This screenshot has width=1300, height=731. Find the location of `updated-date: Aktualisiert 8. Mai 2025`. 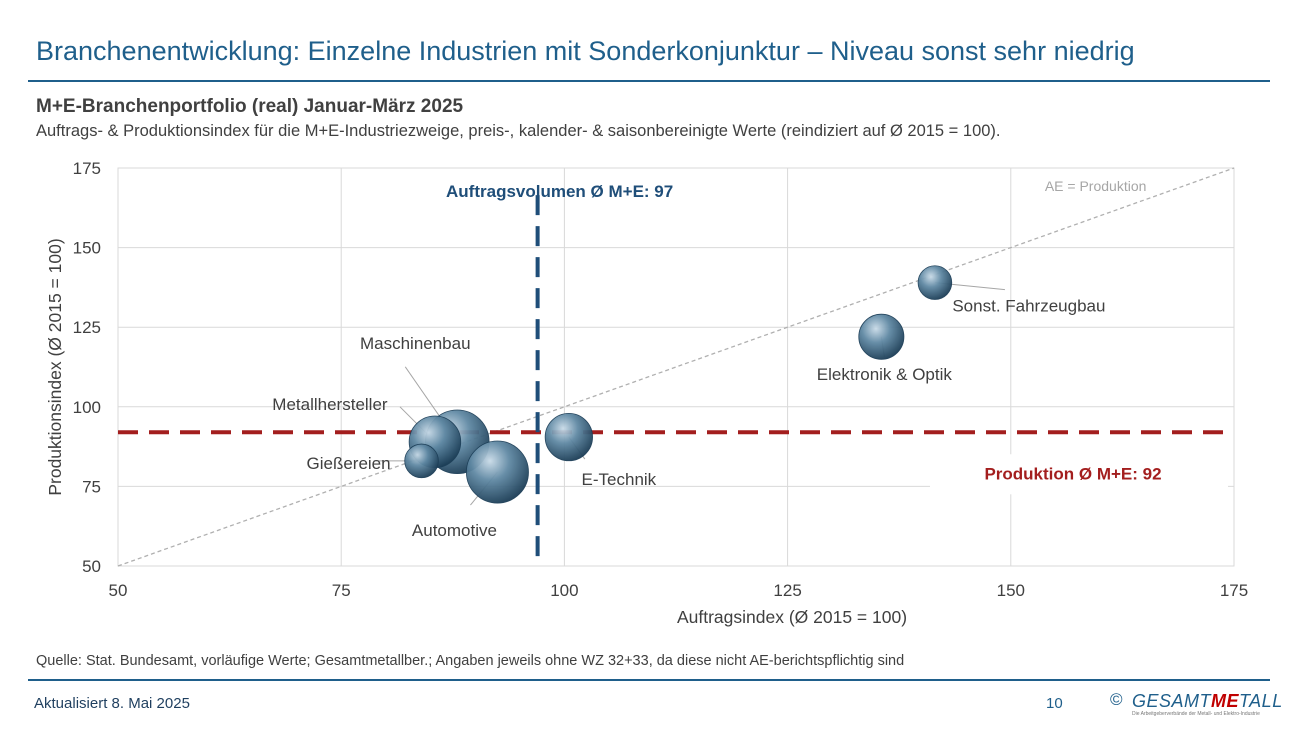

updated-date: Aktualisiert 8. Mai 2025 is located at coordinates (112, 703).